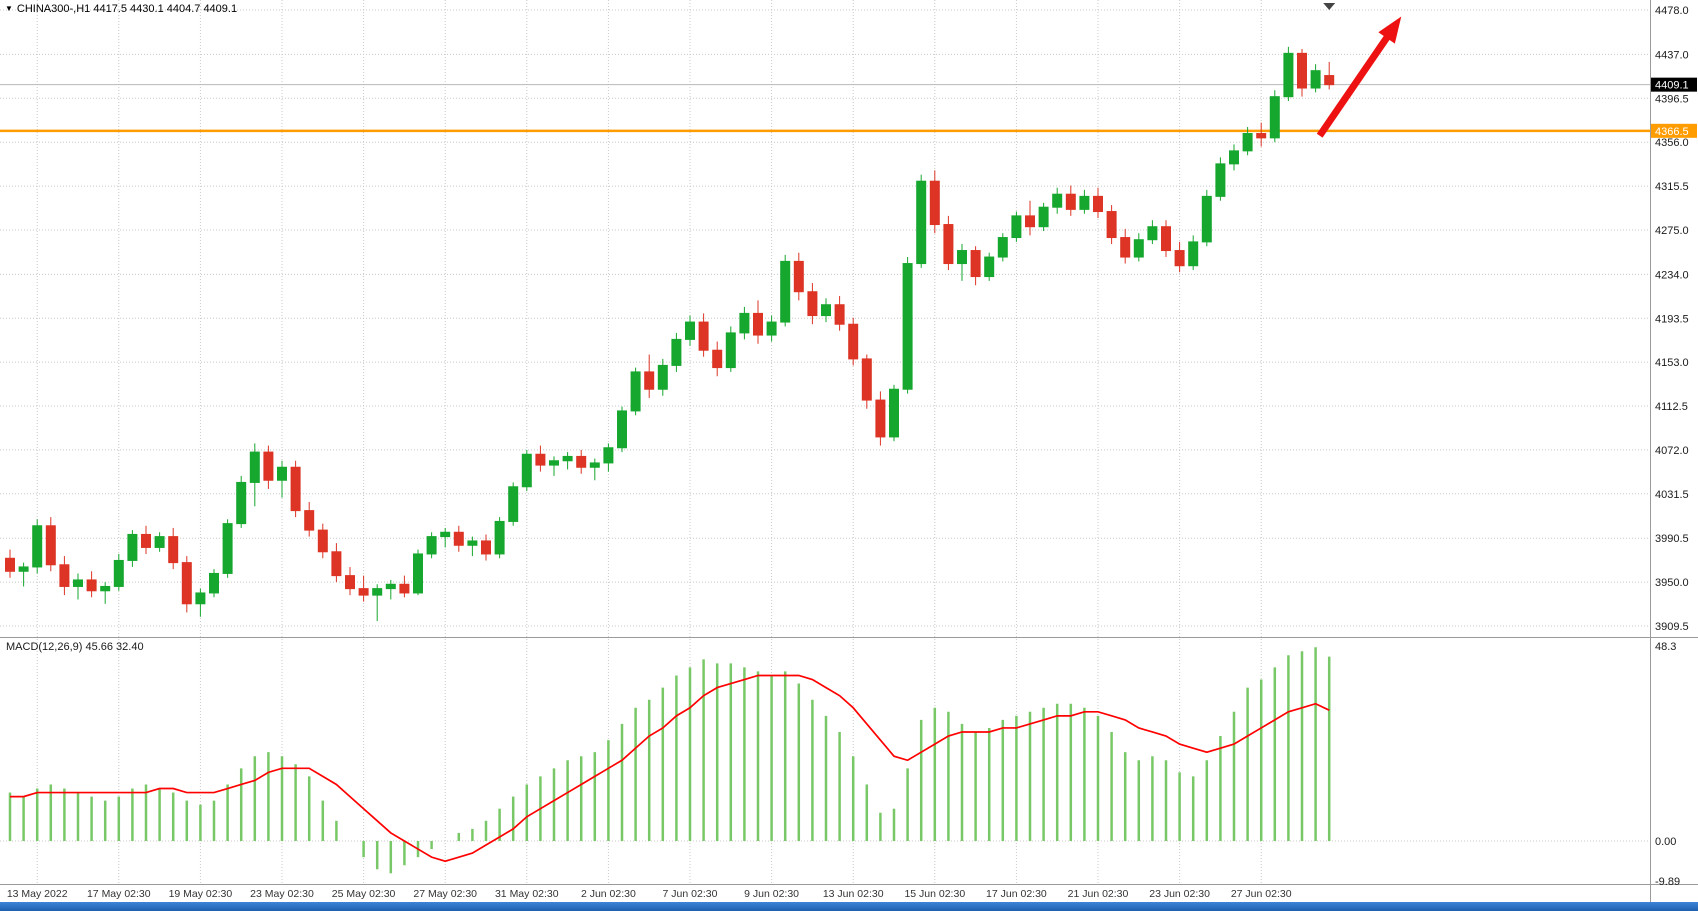  What do you see at coordinates (527, 894) in the screenshot?
I see `svg-text: 31 May 02:30` at bounding box center [527, 894].